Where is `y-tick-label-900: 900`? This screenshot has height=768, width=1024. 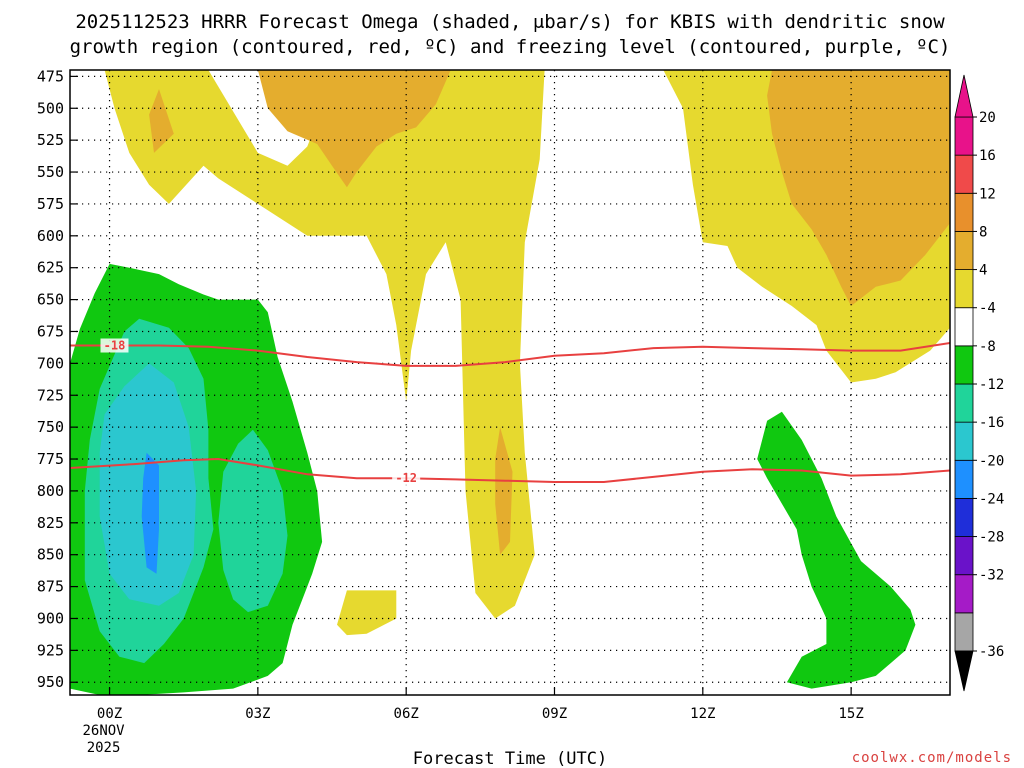
y-tick-label-900: 900 is located at coordinates (50, 618).